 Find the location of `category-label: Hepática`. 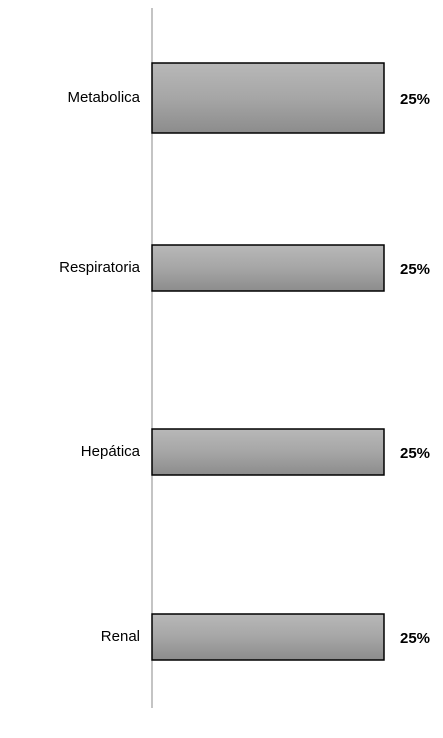

category-label: Hepática is located at coordinates (111, 451).